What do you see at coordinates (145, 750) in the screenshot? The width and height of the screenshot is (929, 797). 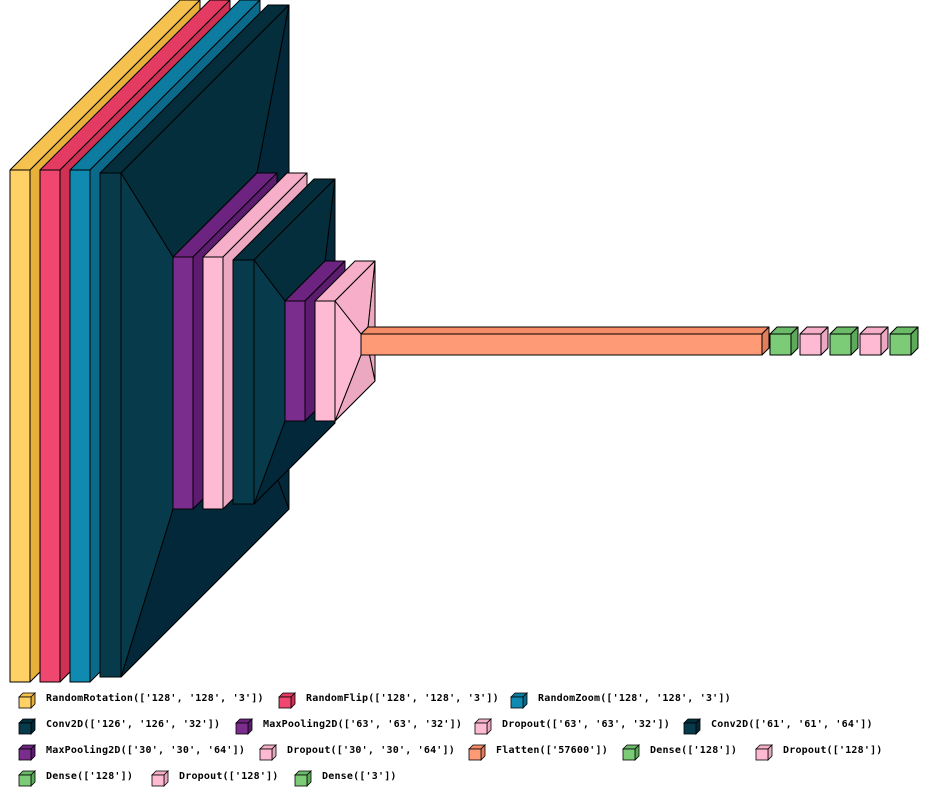 I see `legend-label: MaxPooling2D(['30', '30', '64'])` at bounding box center [145, 750].